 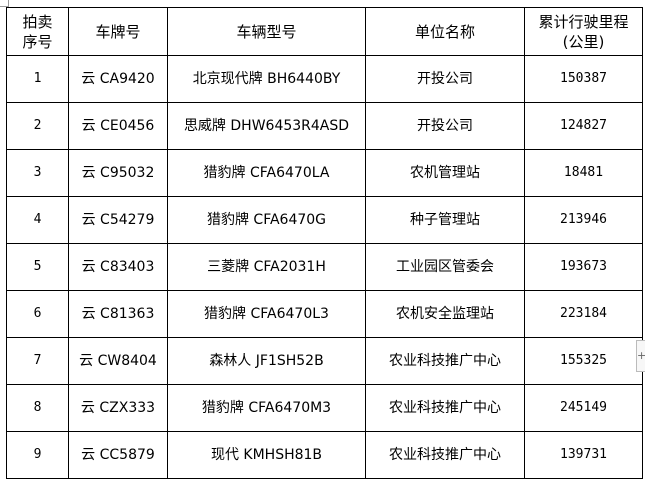 I want to click on cell-plate: 云 CE0456, so click(x=118, y=126).